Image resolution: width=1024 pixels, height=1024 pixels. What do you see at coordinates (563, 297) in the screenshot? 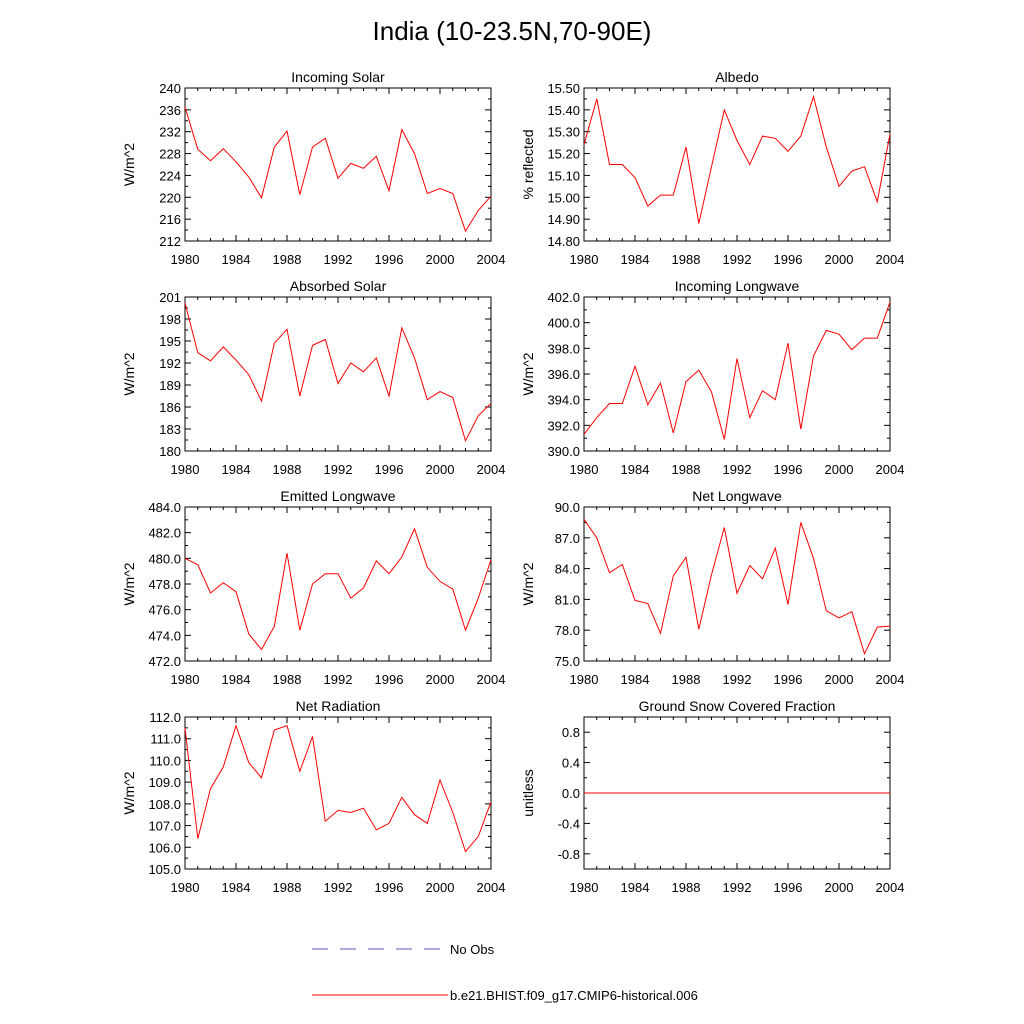
I see `y-tick-label: 402.0` at bounding box center [563, 297].